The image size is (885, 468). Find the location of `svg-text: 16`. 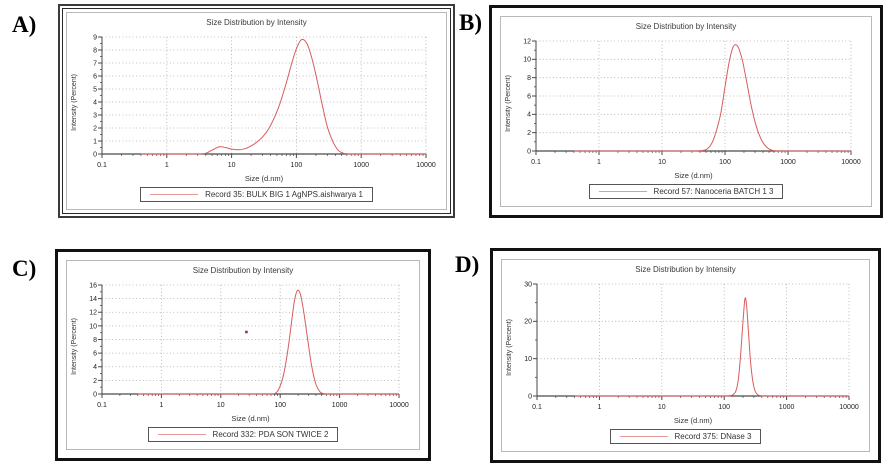

svg-text: 16 is located at coordinates (93, 285).